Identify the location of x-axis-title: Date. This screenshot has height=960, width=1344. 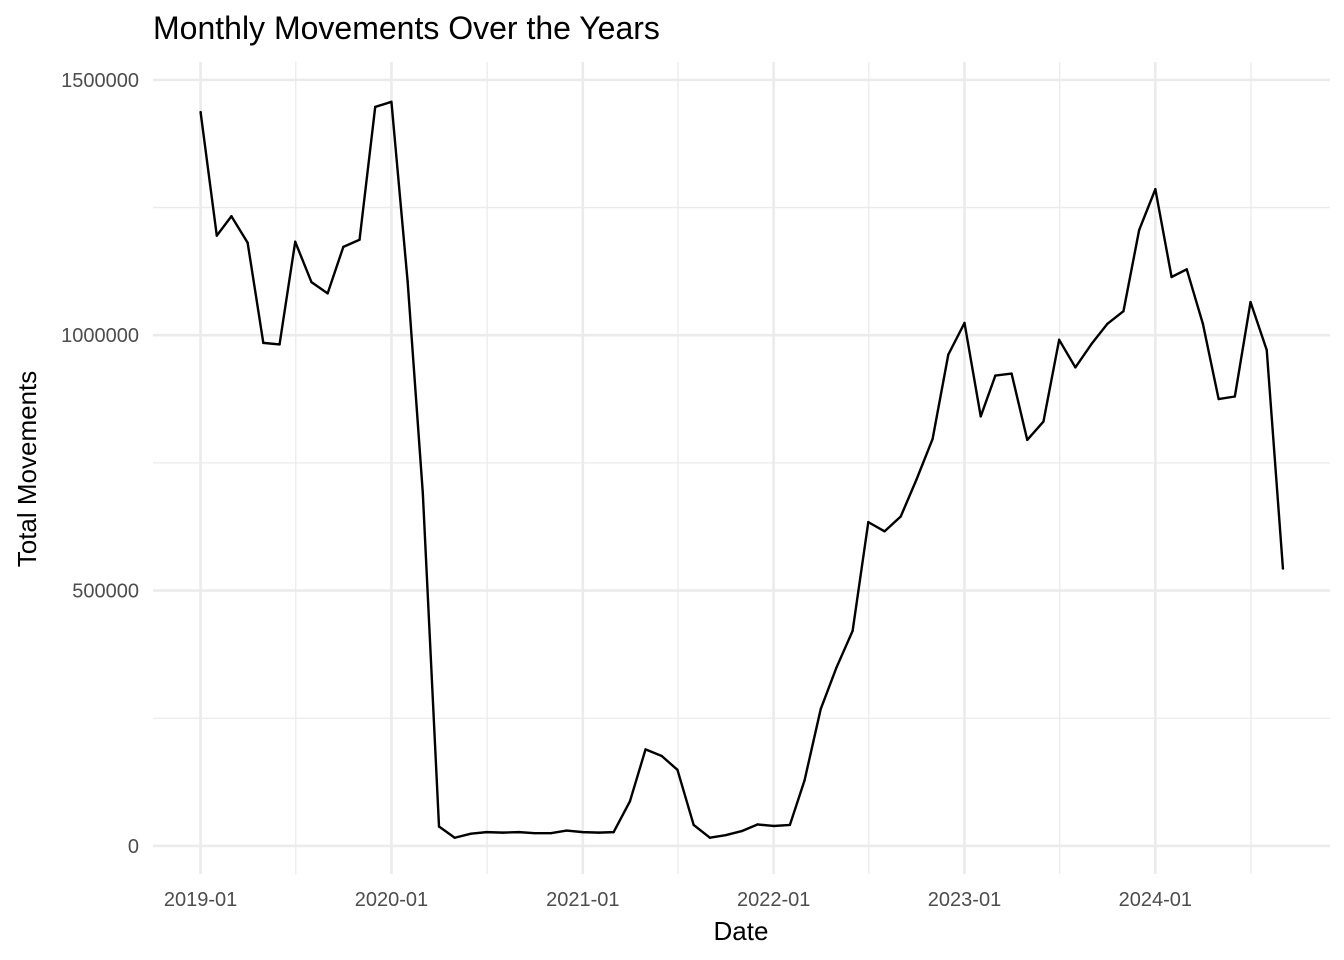
(741, 931).